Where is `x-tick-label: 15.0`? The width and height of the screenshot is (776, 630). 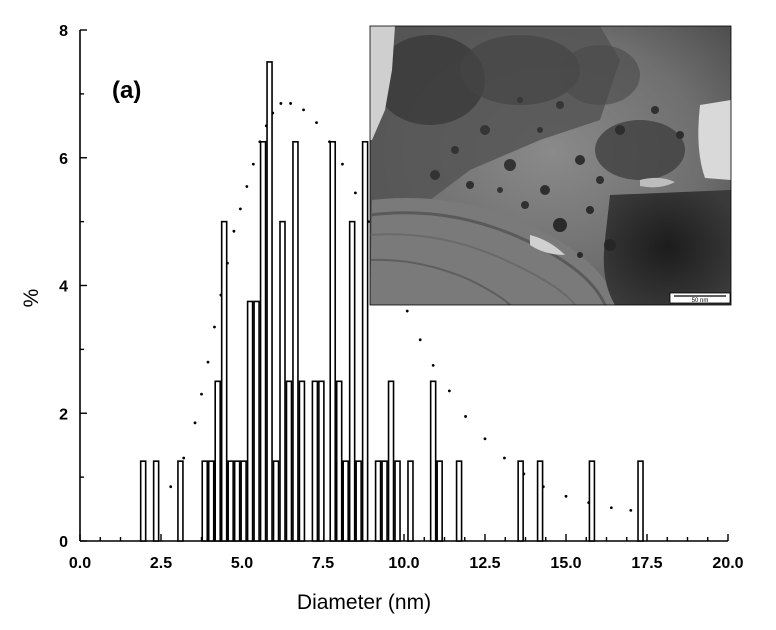 x-tick-label: 15.0 is located at coordinates (565, 563).